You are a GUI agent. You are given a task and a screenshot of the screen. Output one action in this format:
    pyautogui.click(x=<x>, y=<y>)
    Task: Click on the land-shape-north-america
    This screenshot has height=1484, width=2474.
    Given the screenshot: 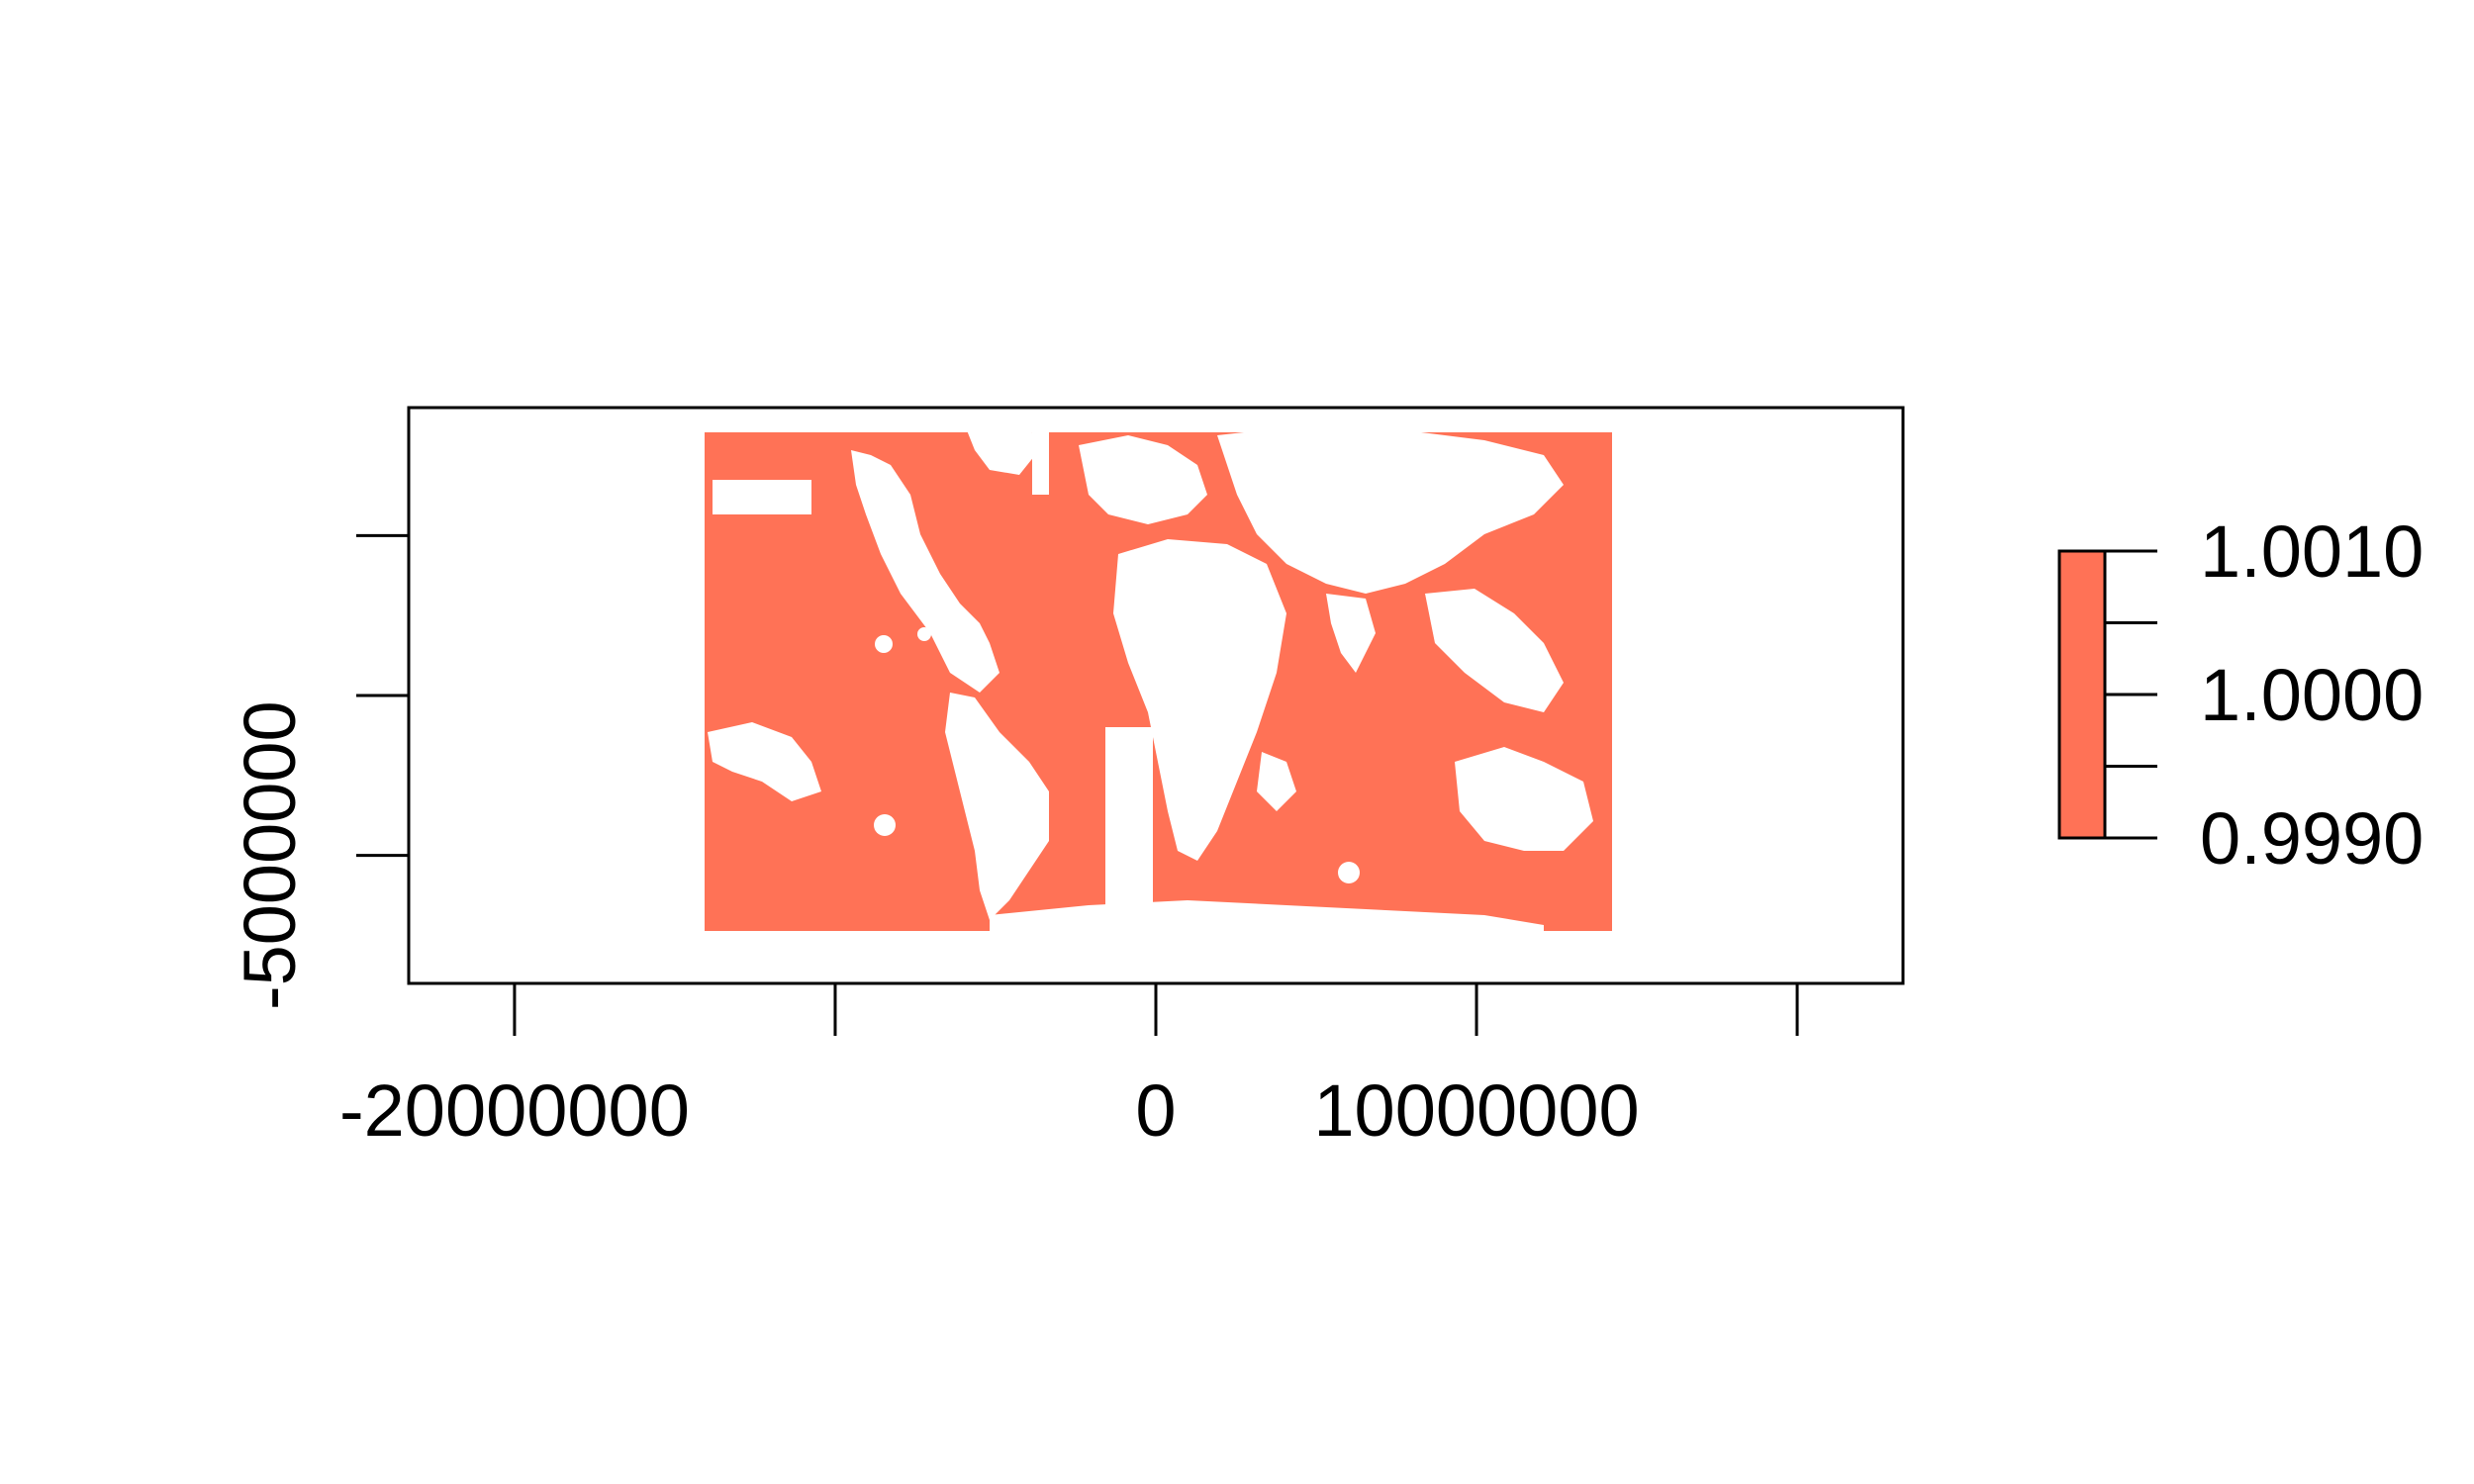 What is the action you would take?
    pyautogui.click(x=925, y=571)
    